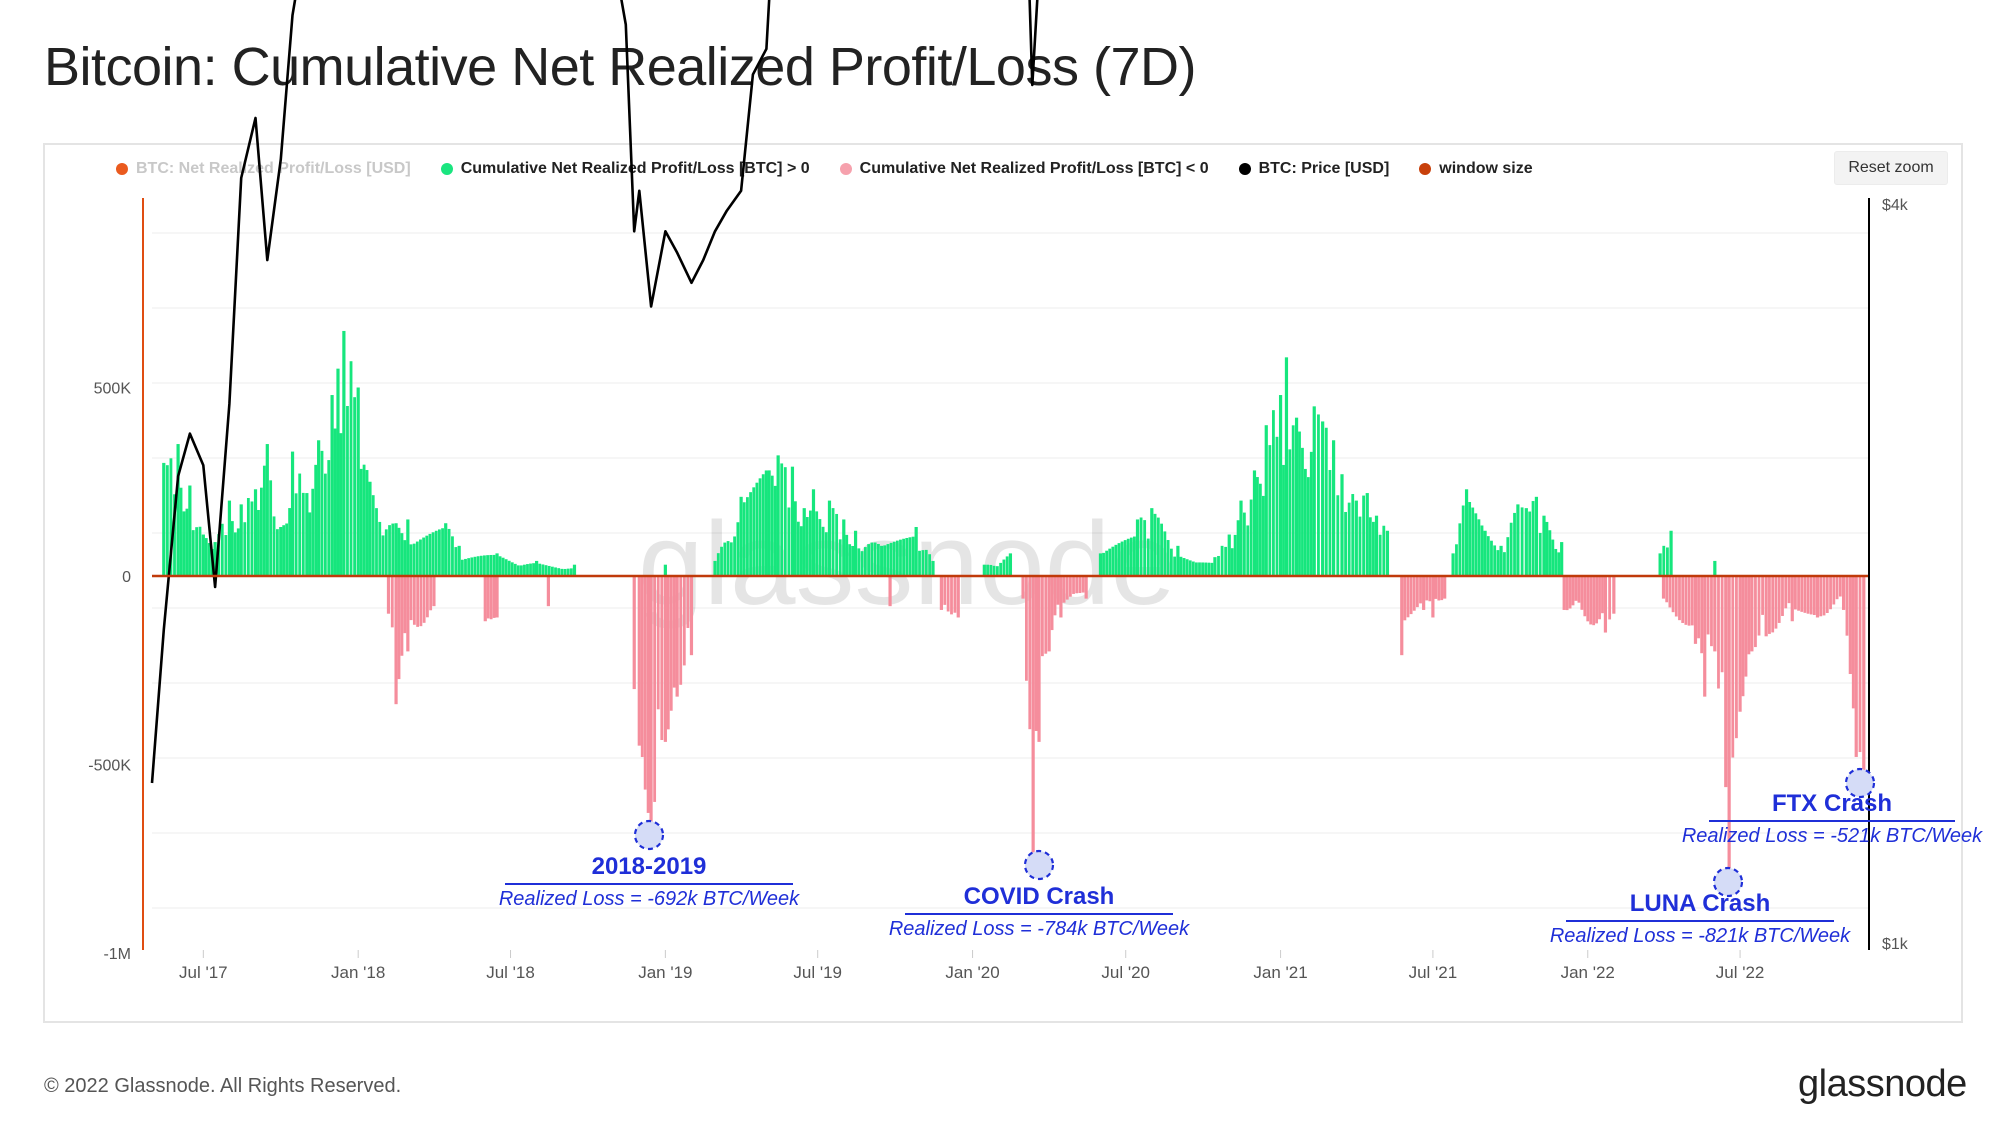 Image resolution: width=2000 pixels, height=1137 pixels. Describe the element at coordinates (1324, 168) in the screenshot. I see `legend-label: BTC: Price [USD]` at that location.